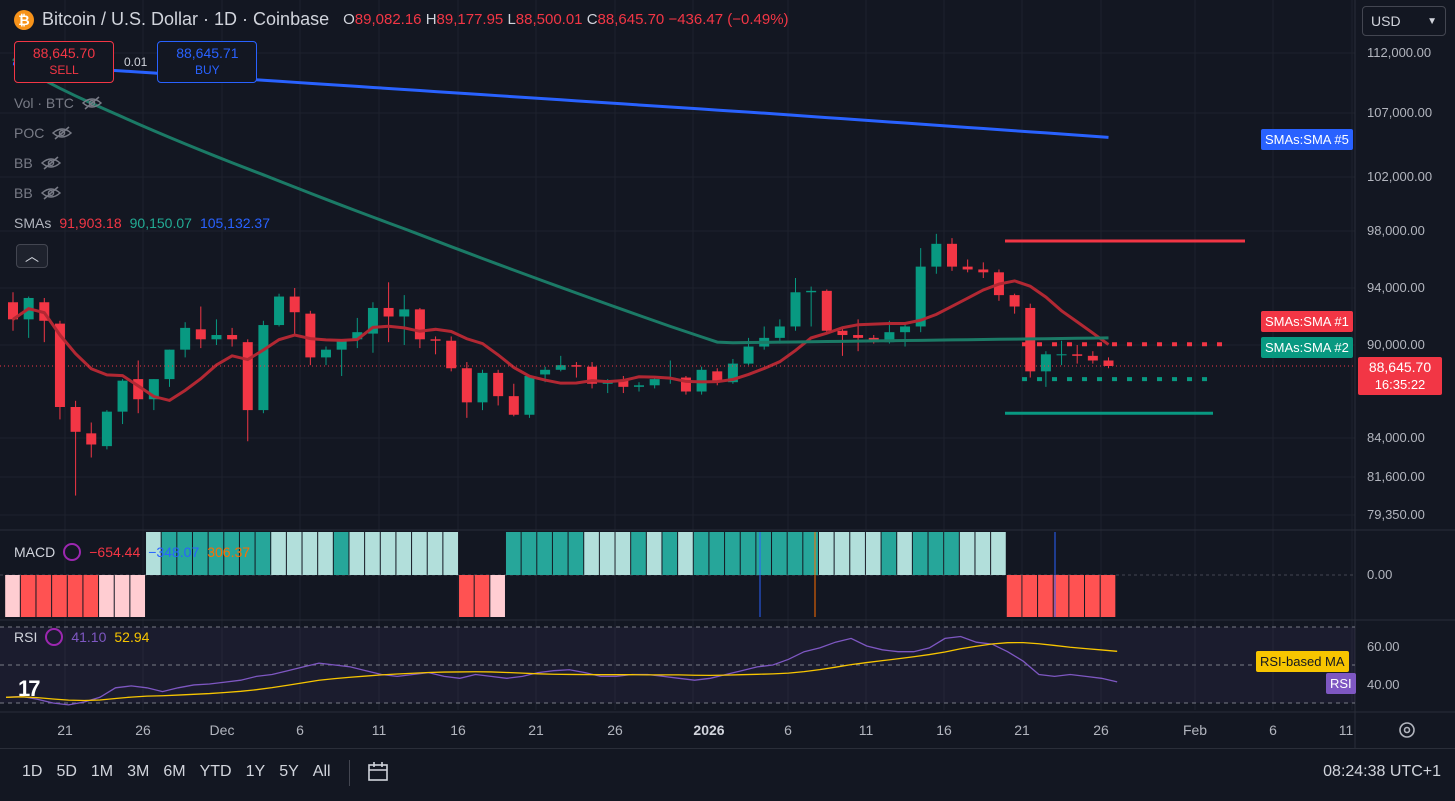  I want to click on price-tick-label: 94,000.00, so click(1396, 287).